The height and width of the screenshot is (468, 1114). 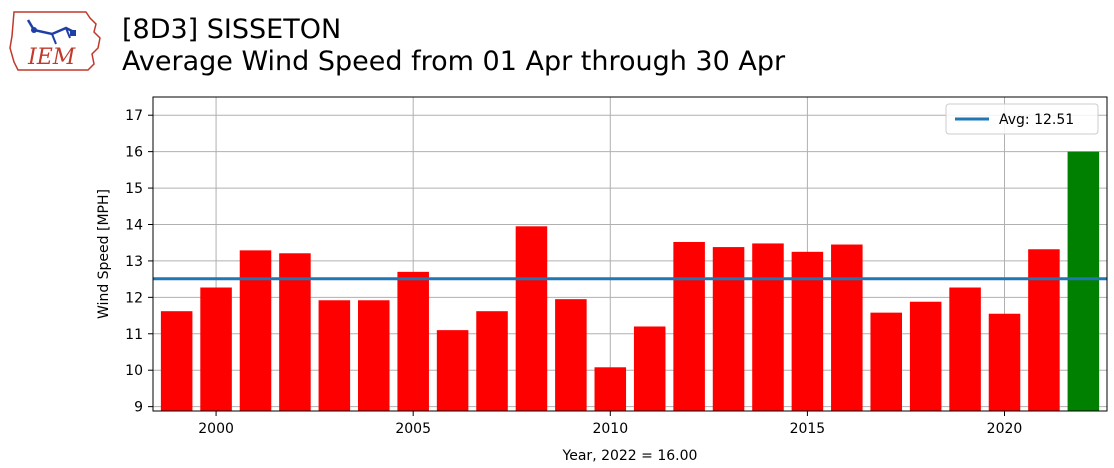 What do you see at coordinates (216, 429) in the screenshot?
I see `x-tick-label: 2000` at bounding box center [216, 429].